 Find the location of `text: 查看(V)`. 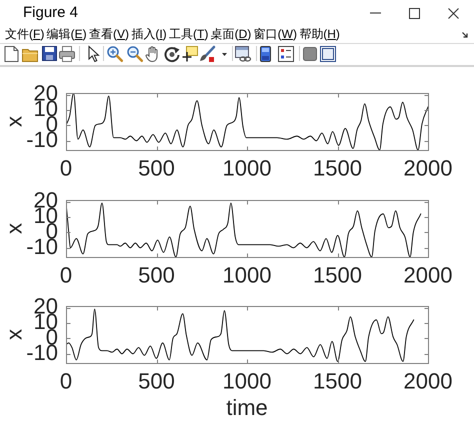

text: 查看(V) is located at coordinates (108, 34).